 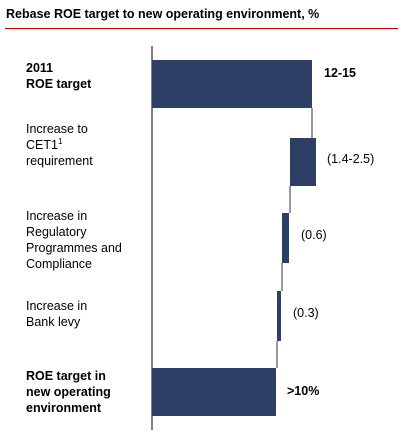 What do you see at coordinates (201, 28) in the screenshot?
I see `title-underline` at bounding box center [201, 28].